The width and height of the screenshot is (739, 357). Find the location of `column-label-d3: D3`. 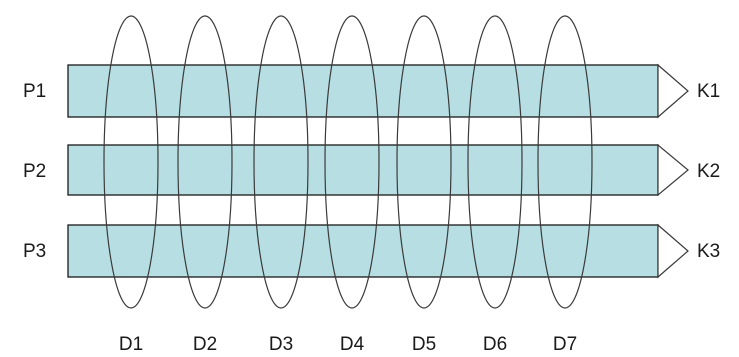

column-label-d3: D3 is located at coordinates (281, 344).